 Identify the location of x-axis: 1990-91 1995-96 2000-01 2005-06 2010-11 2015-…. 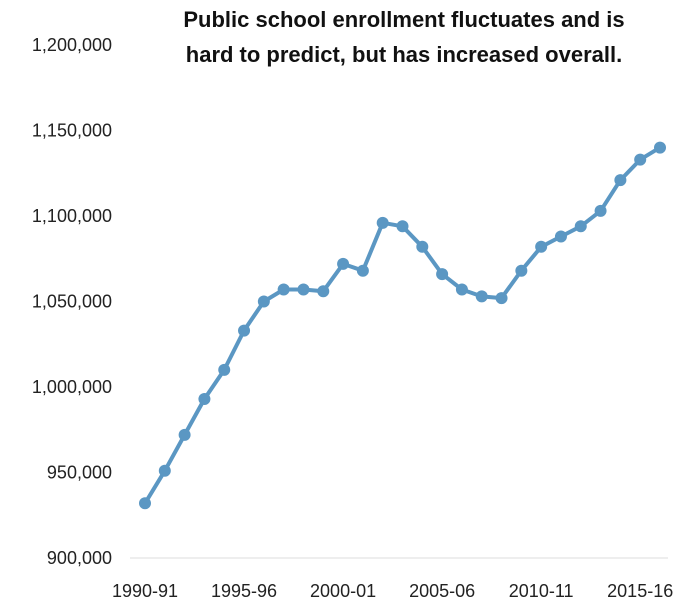
(392, 591).